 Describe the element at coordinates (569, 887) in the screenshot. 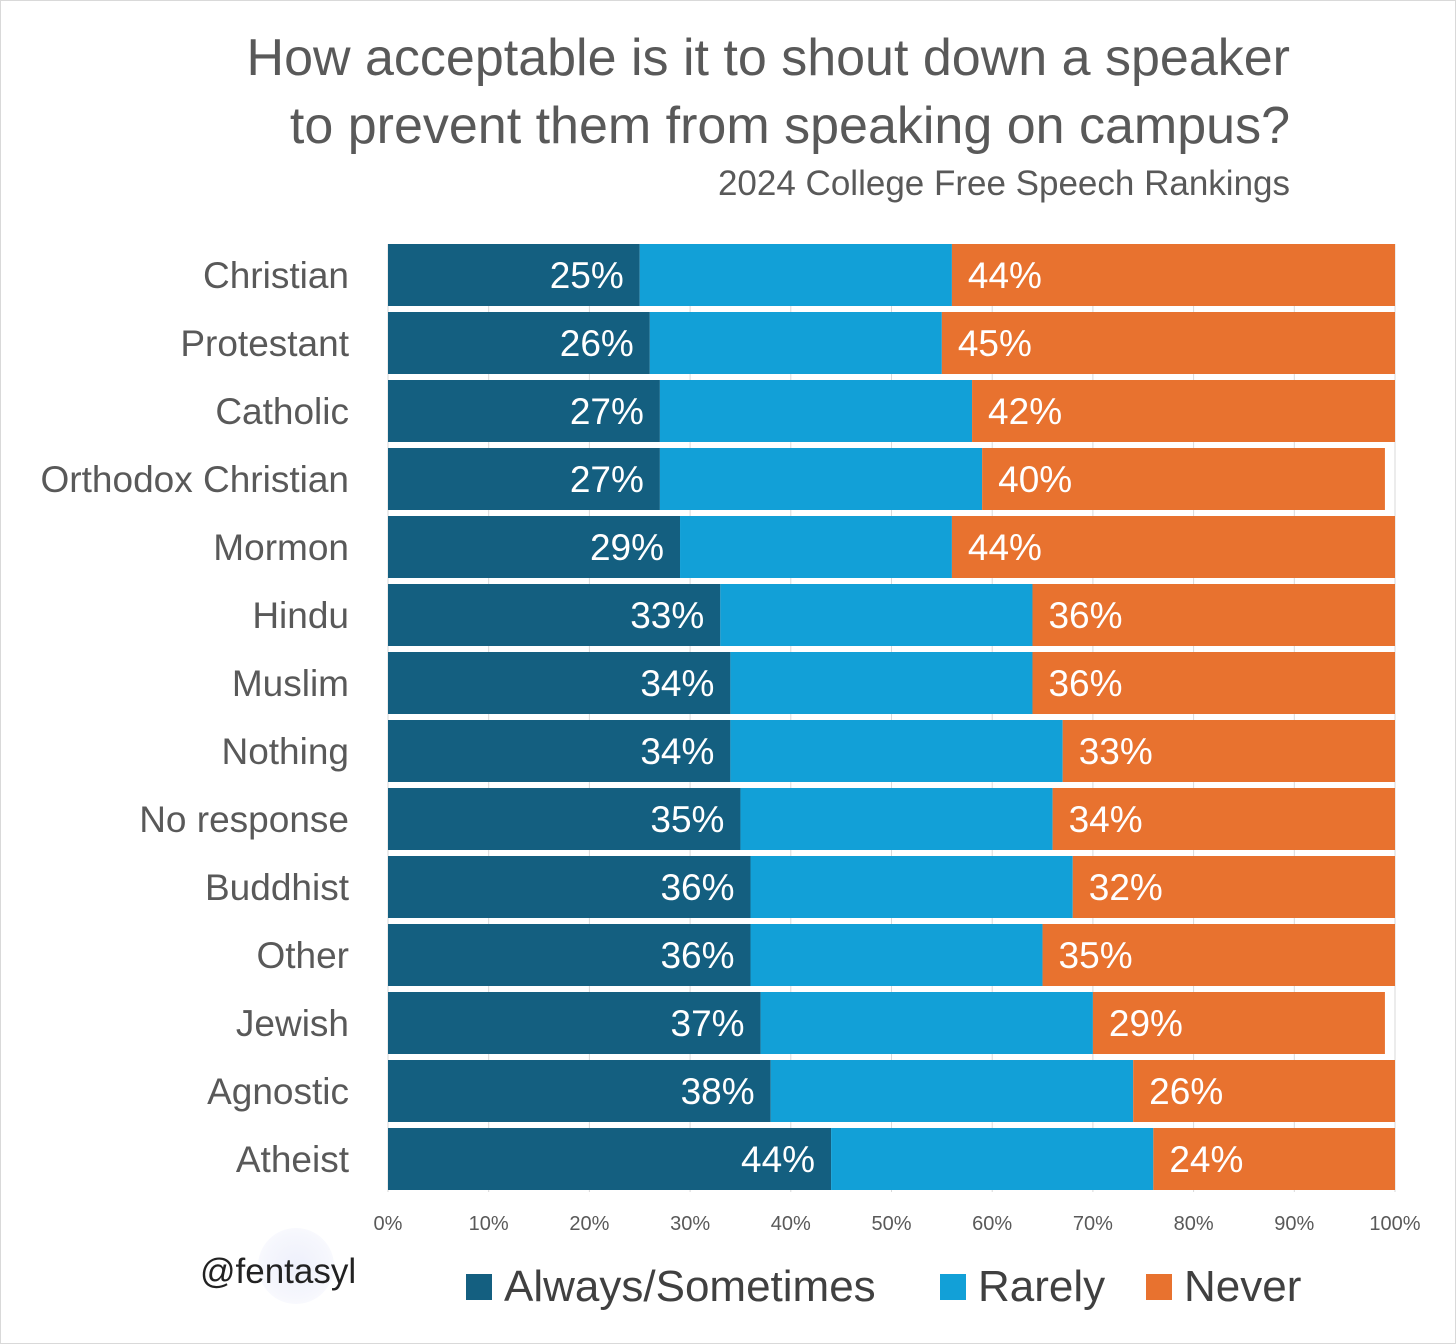

I see `bar-buddhist-always-sometimes` at that location.